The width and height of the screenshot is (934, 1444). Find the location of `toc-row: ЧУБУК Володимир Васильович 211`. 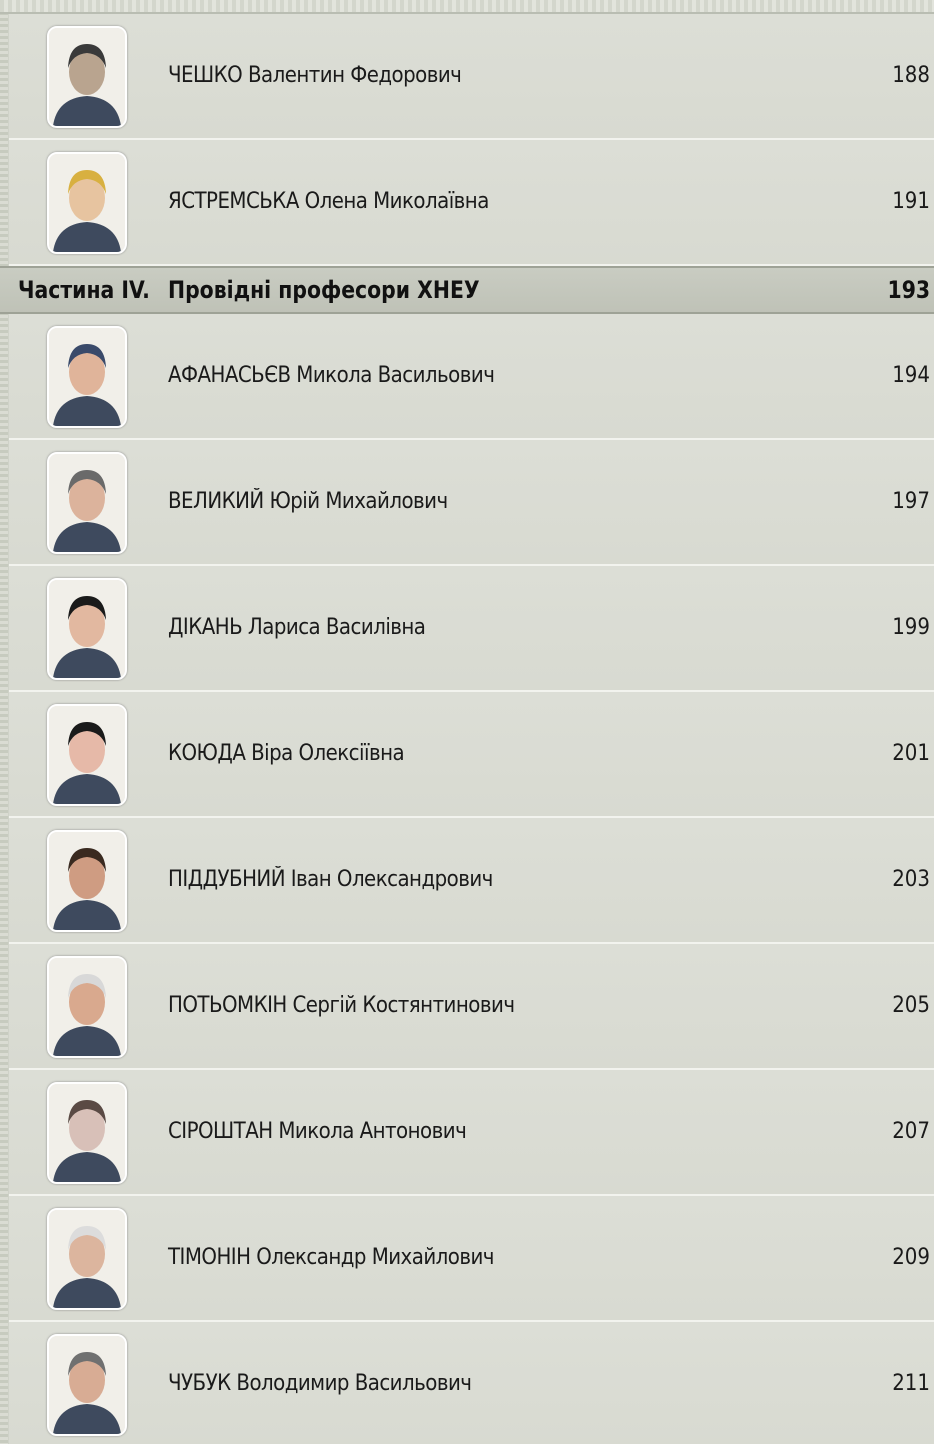

toc-row: ЧУБУК Володимир Васильович 211 is located at coordinates (471, 1383).